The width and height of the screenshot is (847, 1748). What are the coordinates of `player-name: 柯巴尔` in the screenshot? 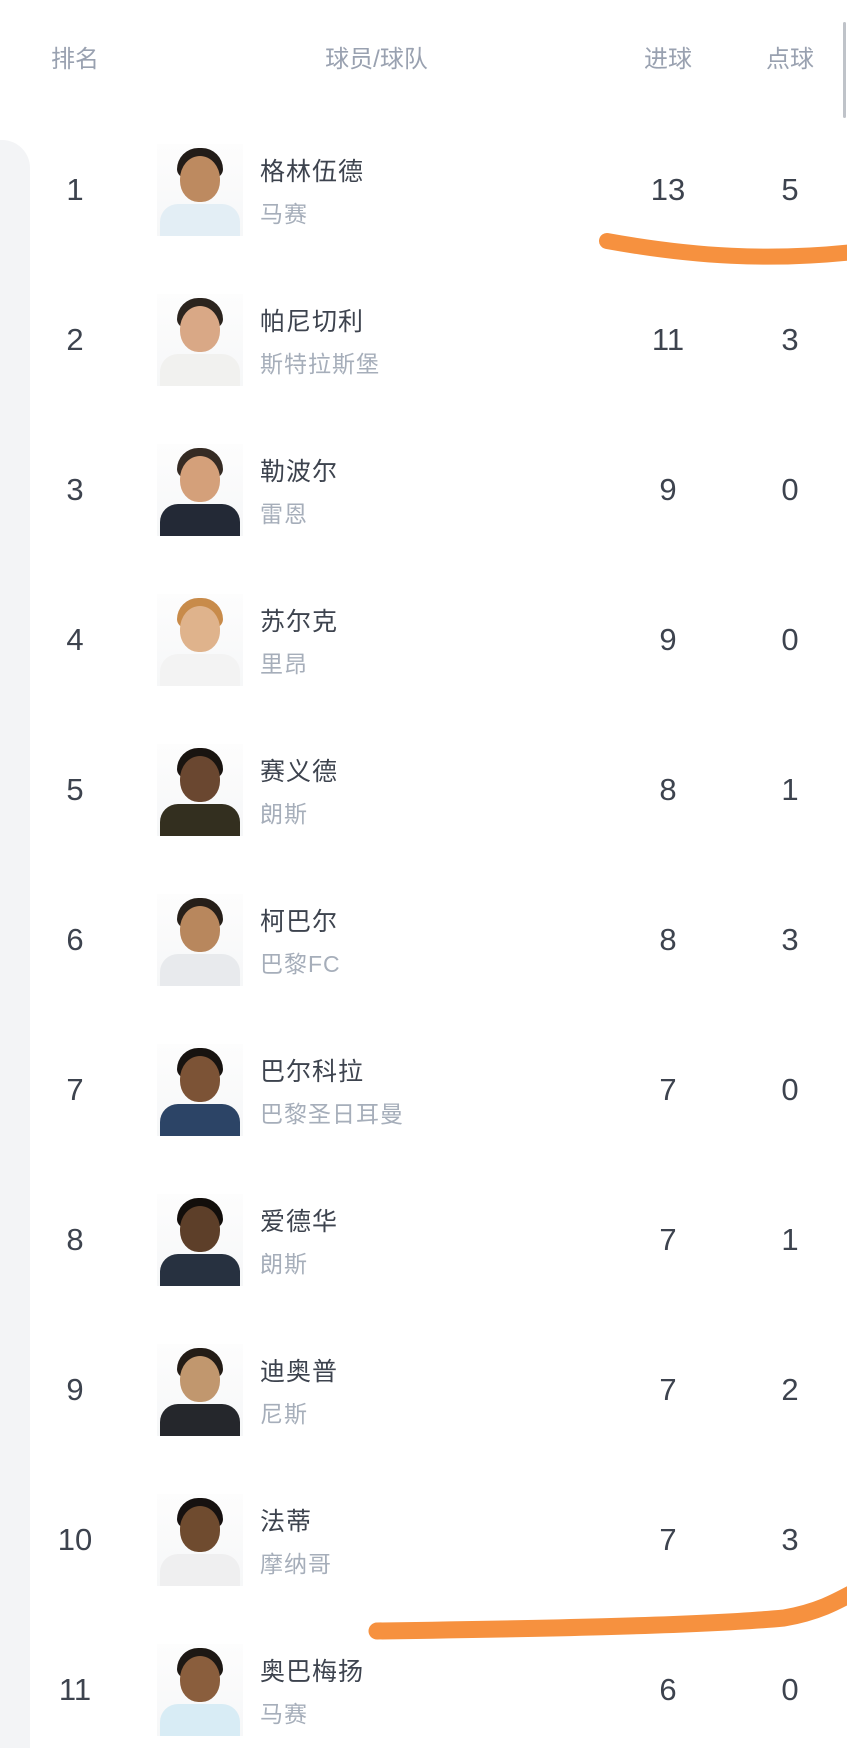 It's located at (299, 921).